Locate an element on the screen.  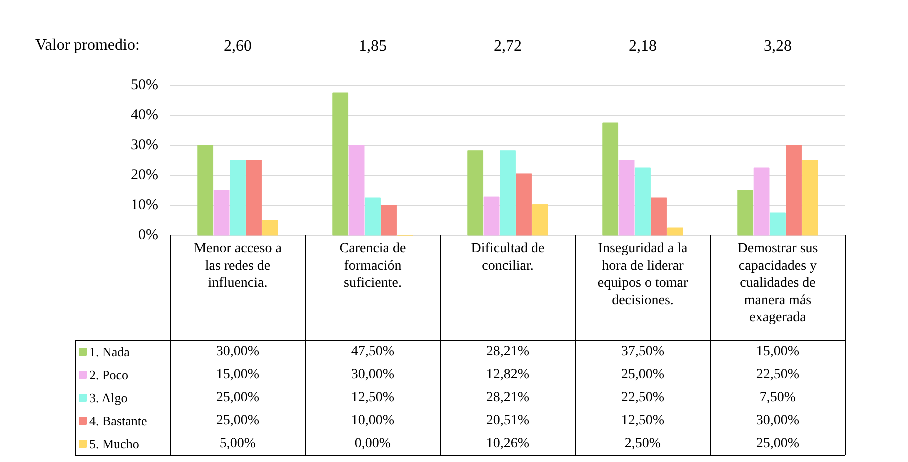
text: 2,18 is located at coordinates (643, 46).